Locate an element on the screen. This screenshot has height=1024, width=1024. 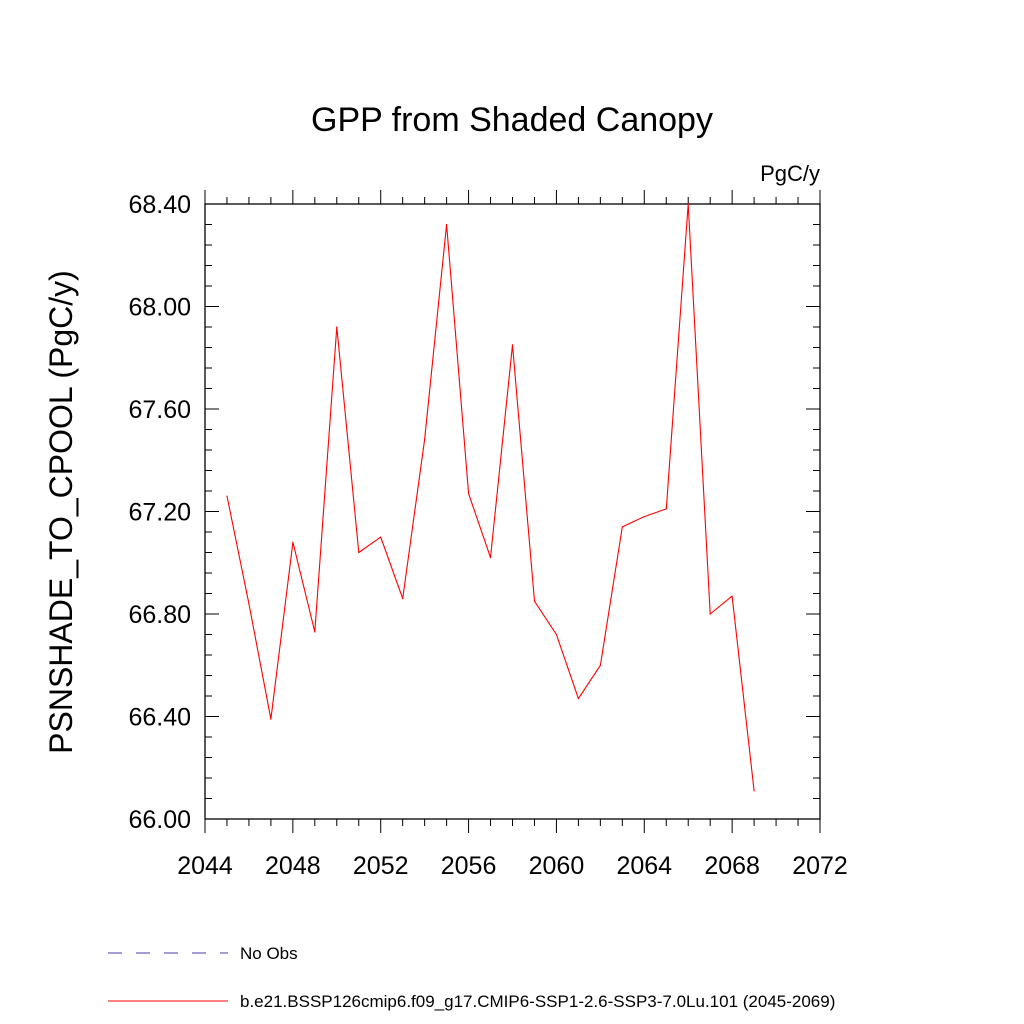
y-tick-label: 68.00 is located at coordinates (159, 308).